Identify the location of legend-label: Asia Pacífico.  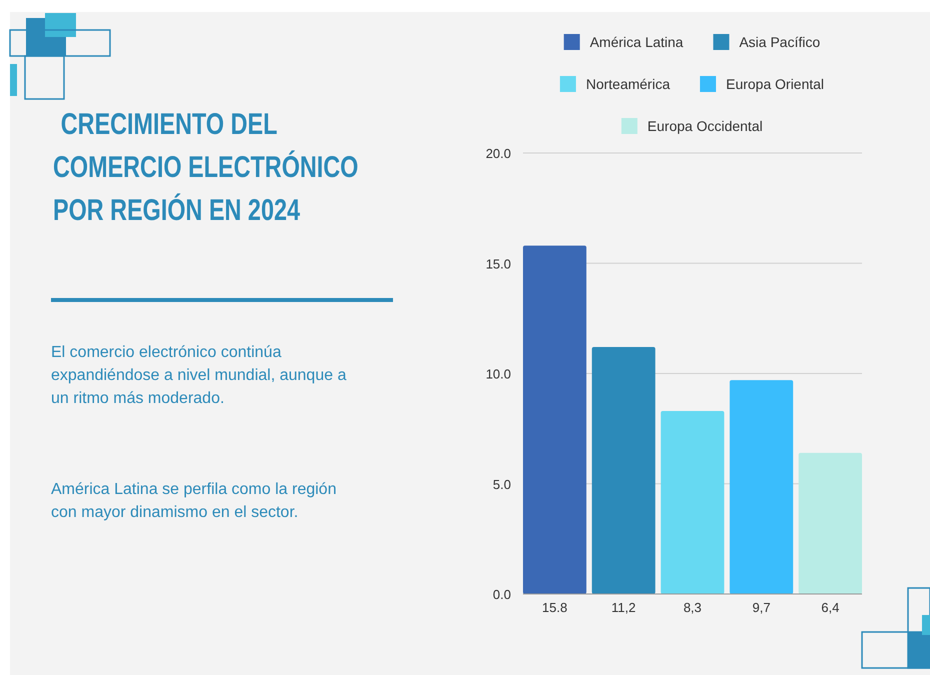
(779, 42).